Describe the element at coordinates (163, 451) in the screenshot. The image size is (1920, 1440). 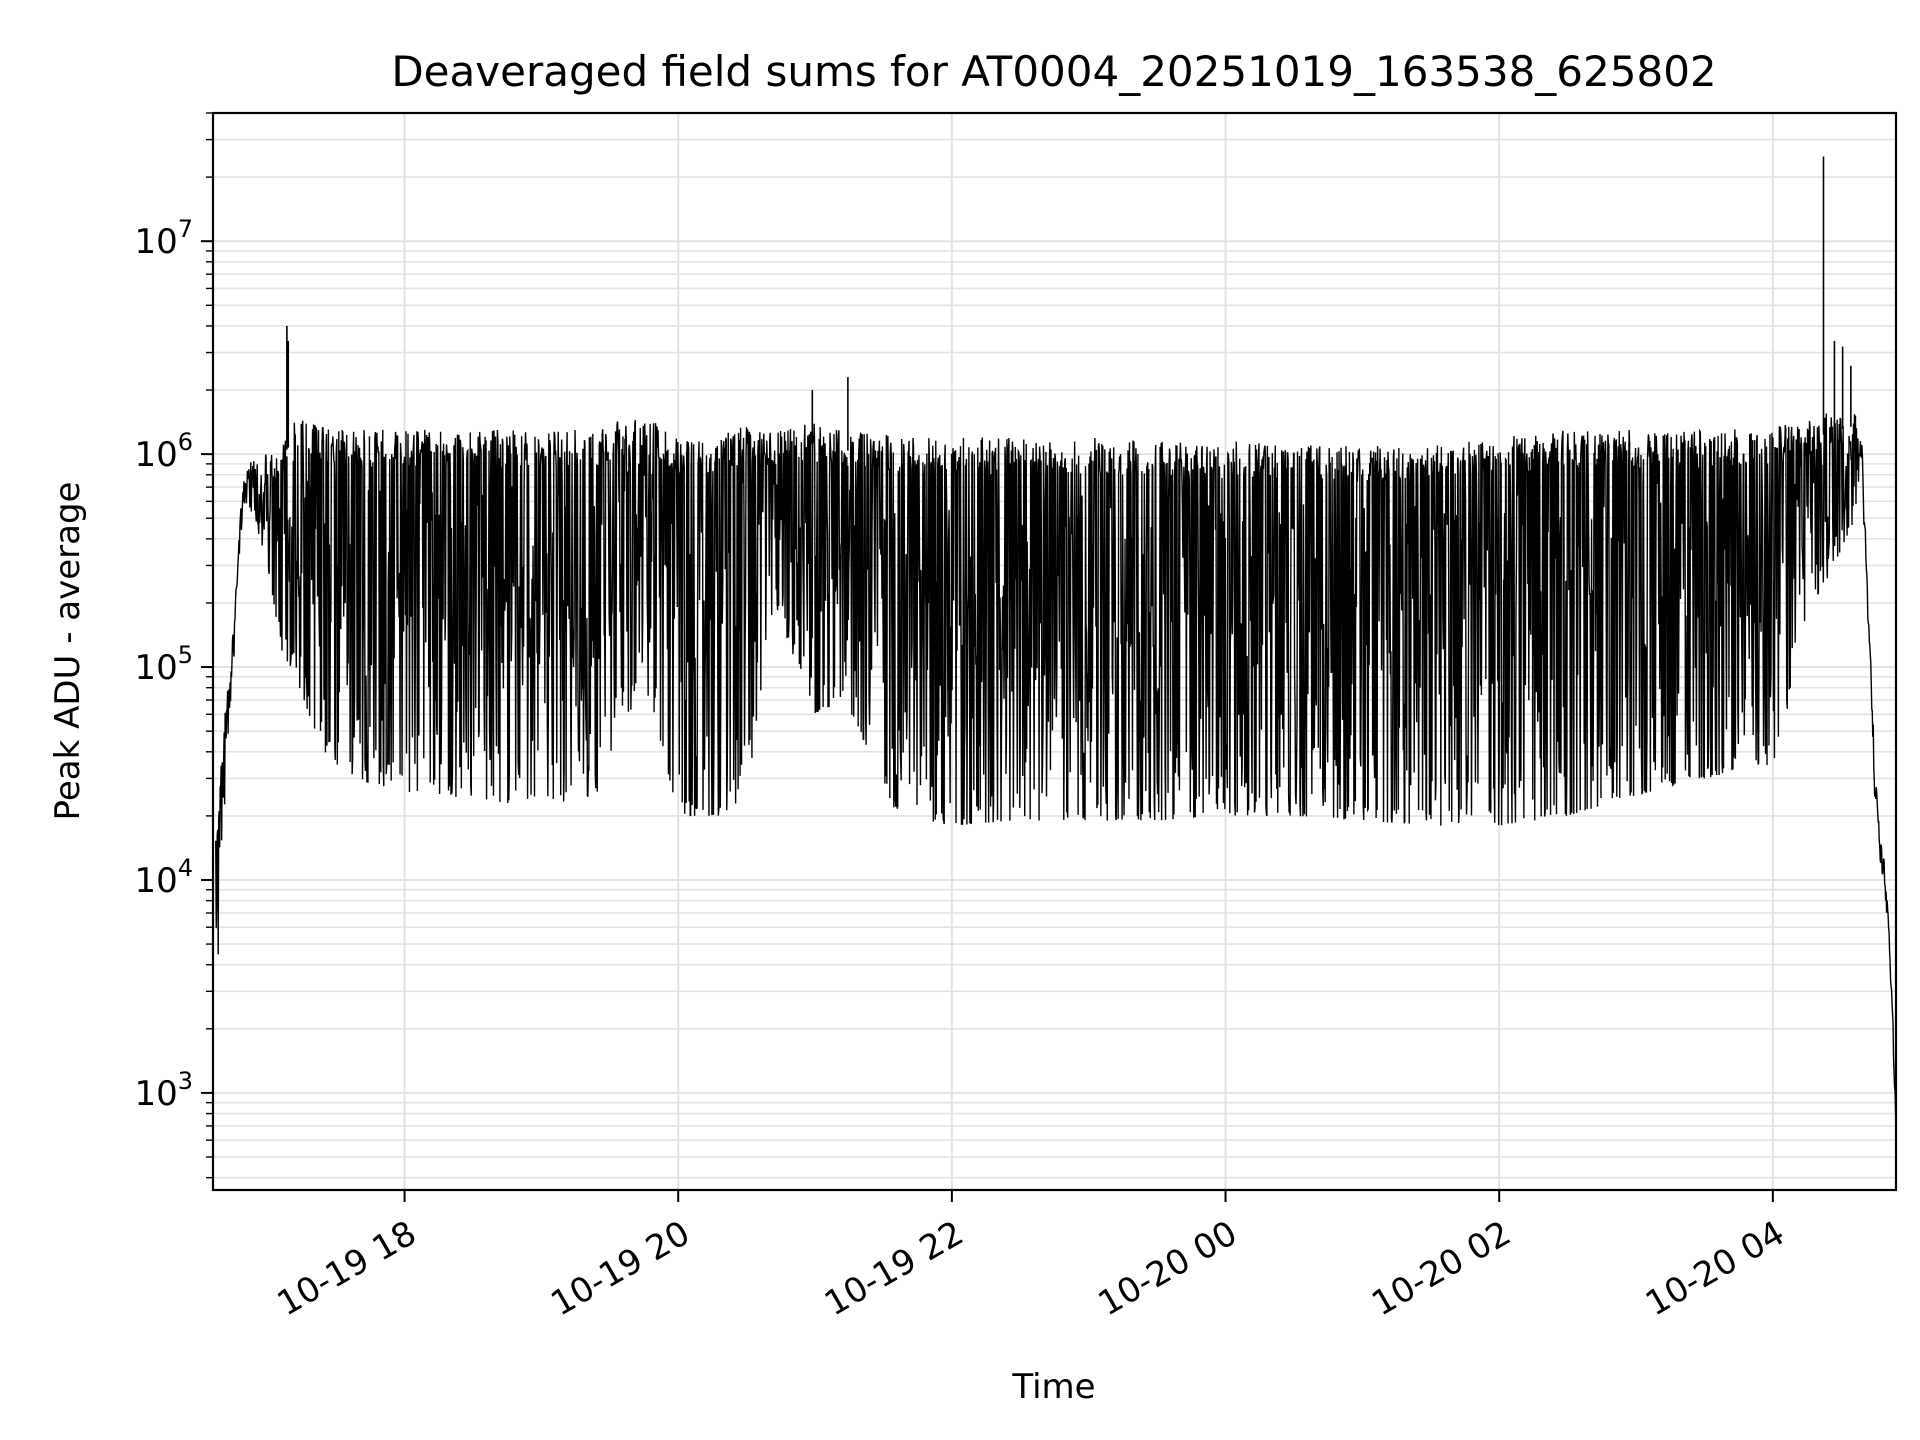
I see `y-tick-label: 10⁶` at that location.